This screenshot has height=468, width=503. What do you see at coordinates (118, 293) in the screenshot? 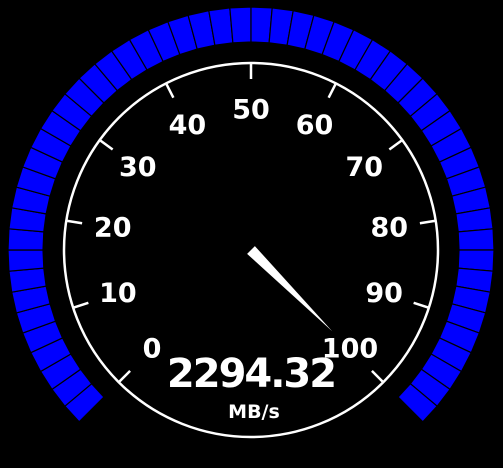
I see `scale-label-10: 10` at bounding box center [118, 293].